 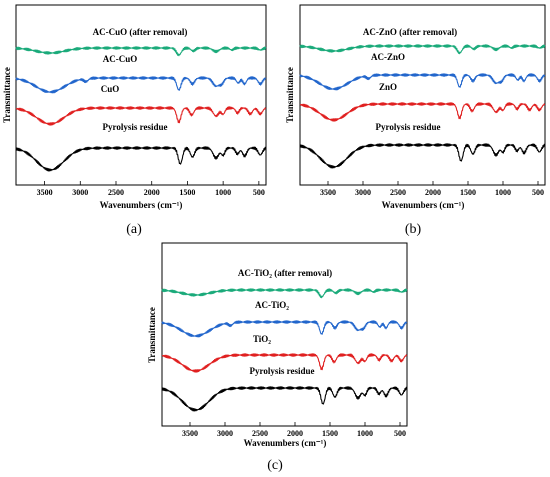 I want to click on series-label: AC-CuO (after removal), so click(x=140, y=32).